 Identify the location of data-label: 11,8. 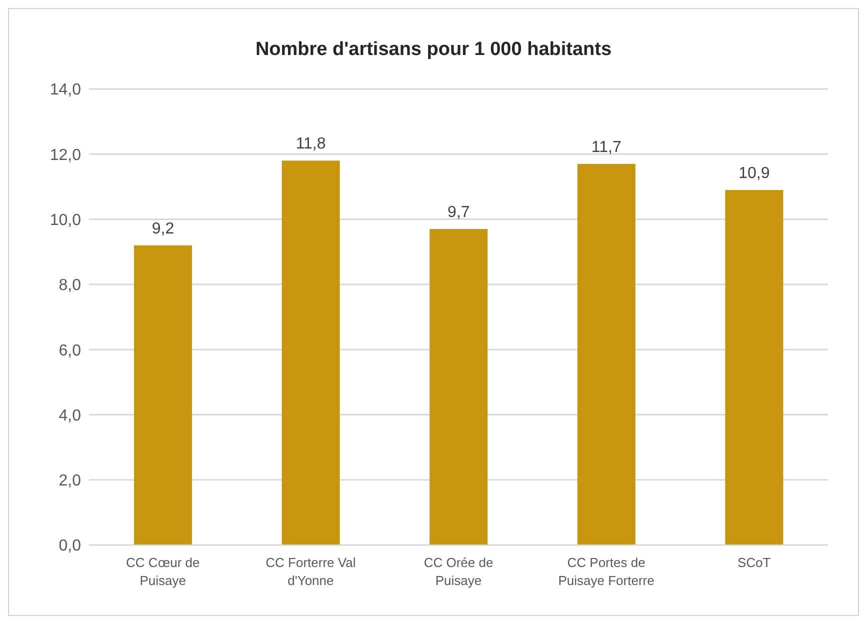
(311, 144).